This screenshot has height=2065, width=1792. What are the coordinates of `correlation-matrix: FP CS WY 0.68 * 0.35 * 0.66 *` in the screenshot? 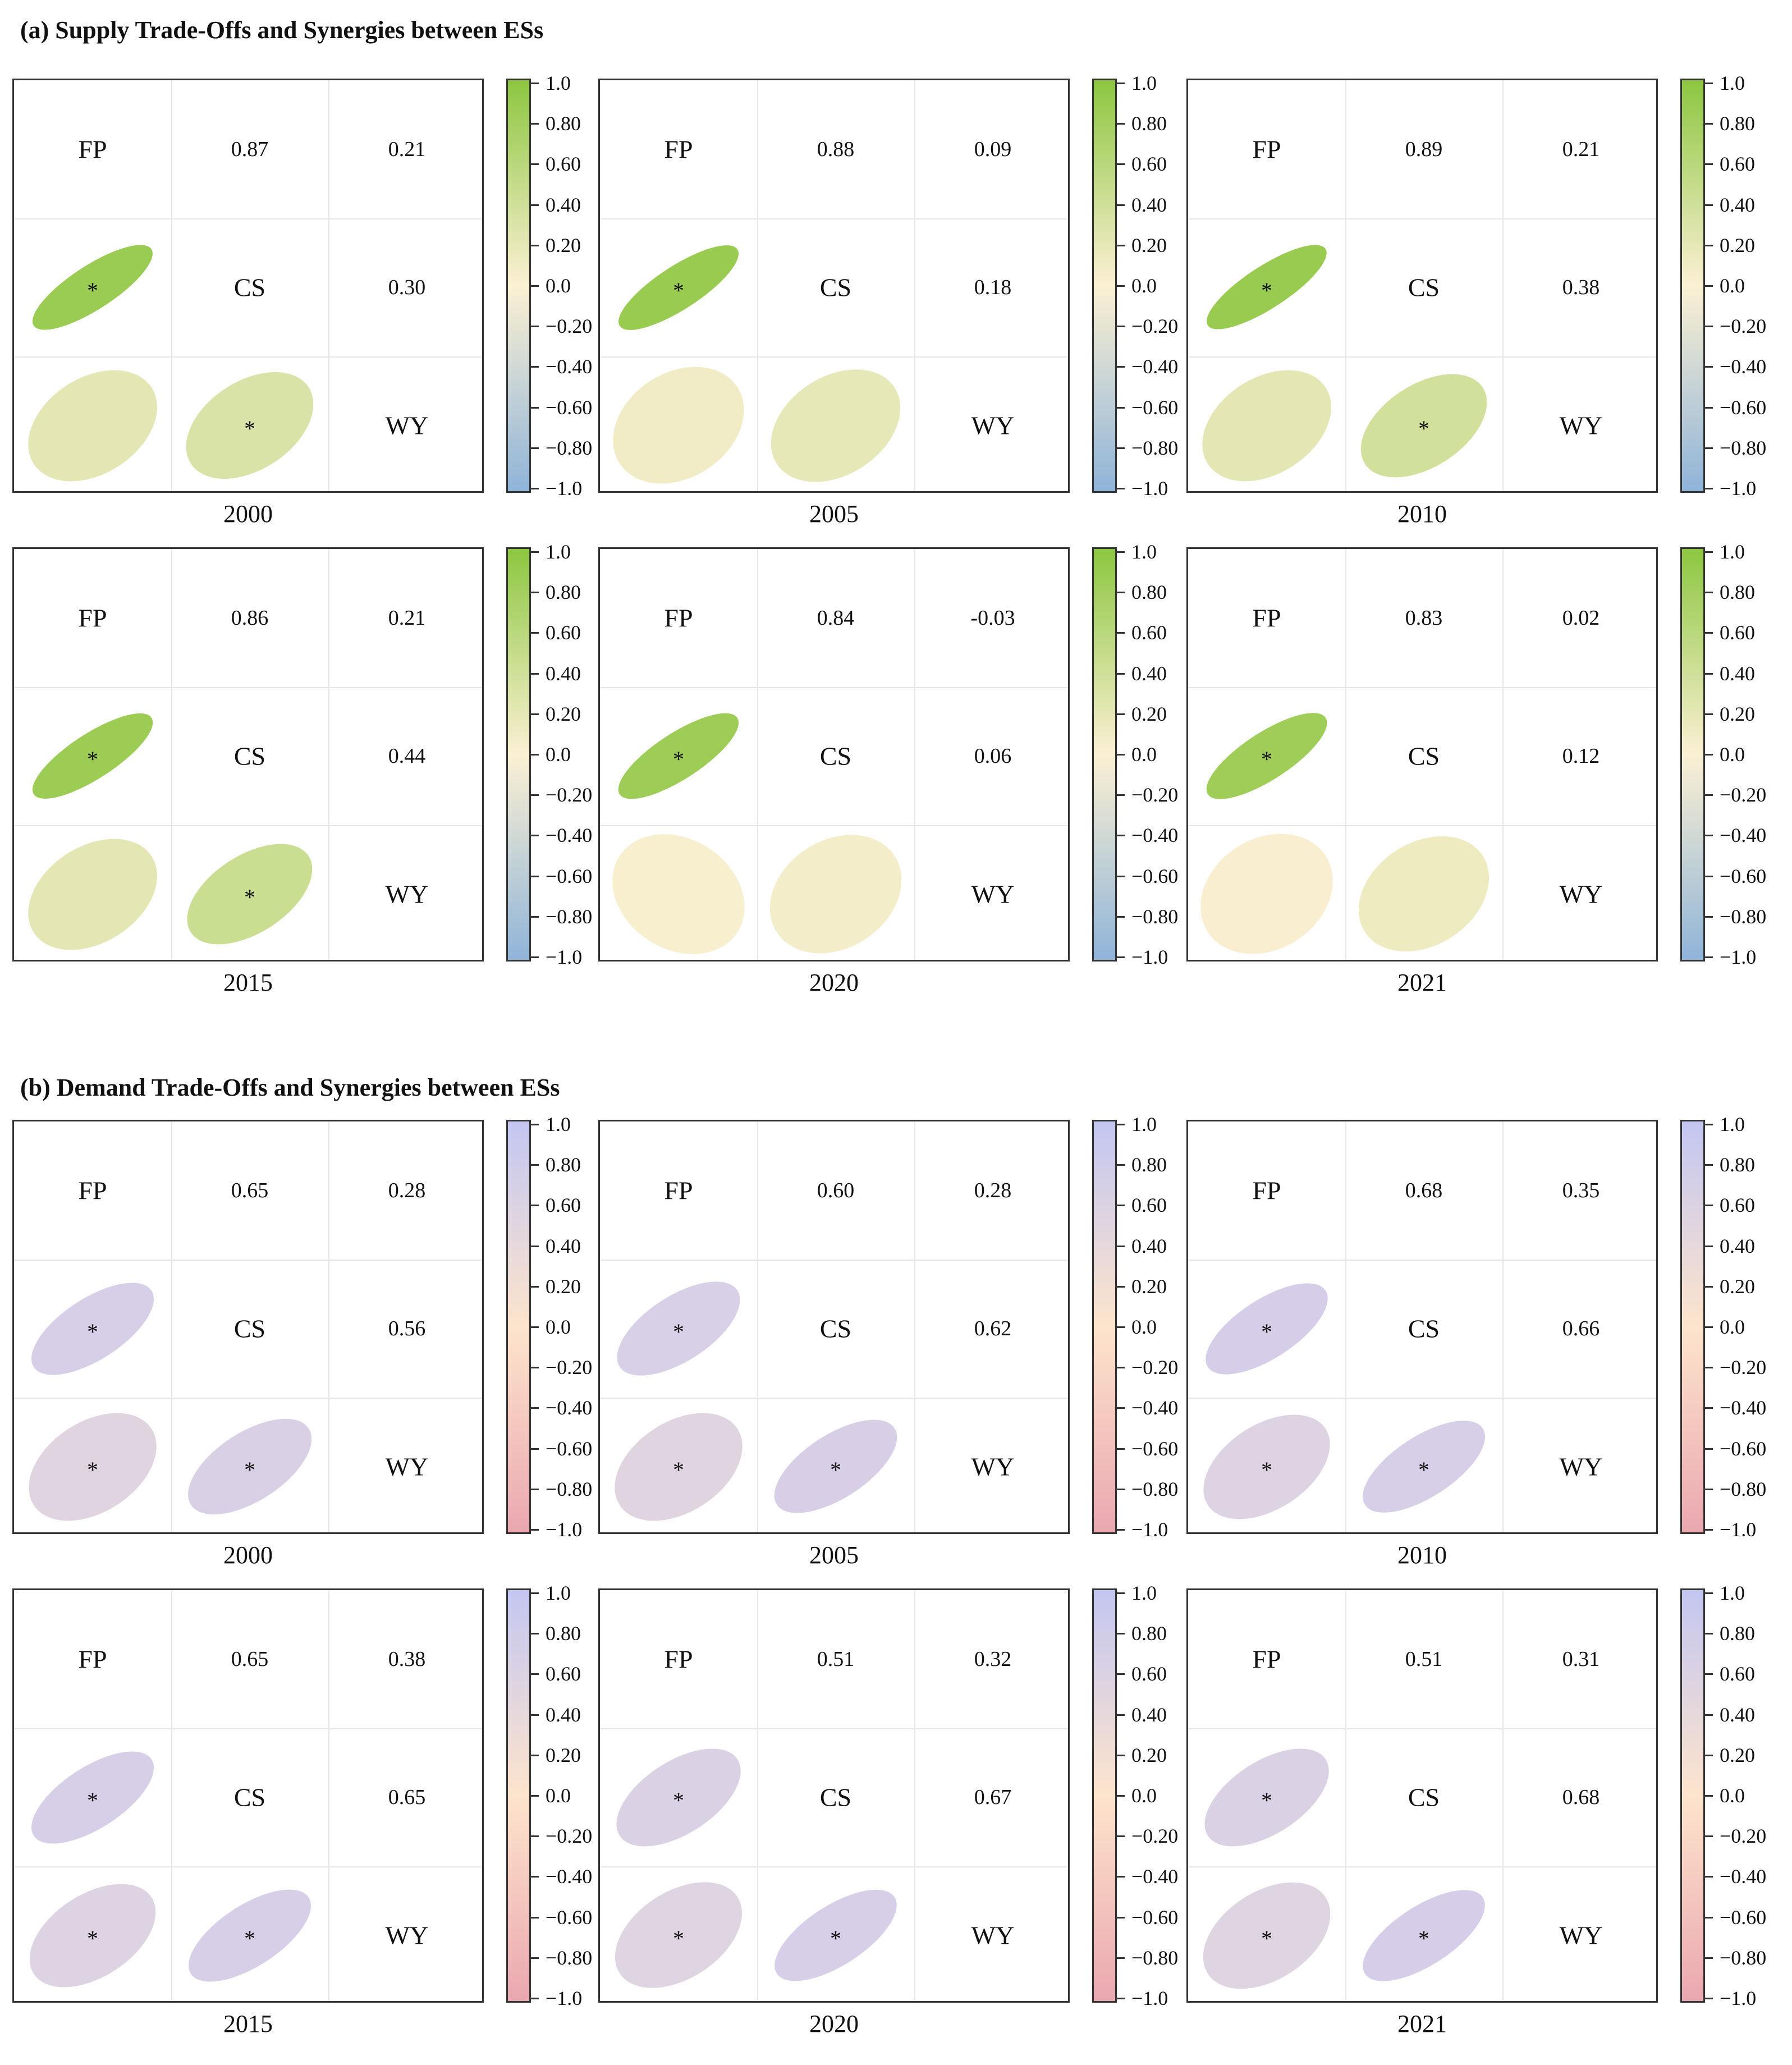 It's located at (1422, 1327).